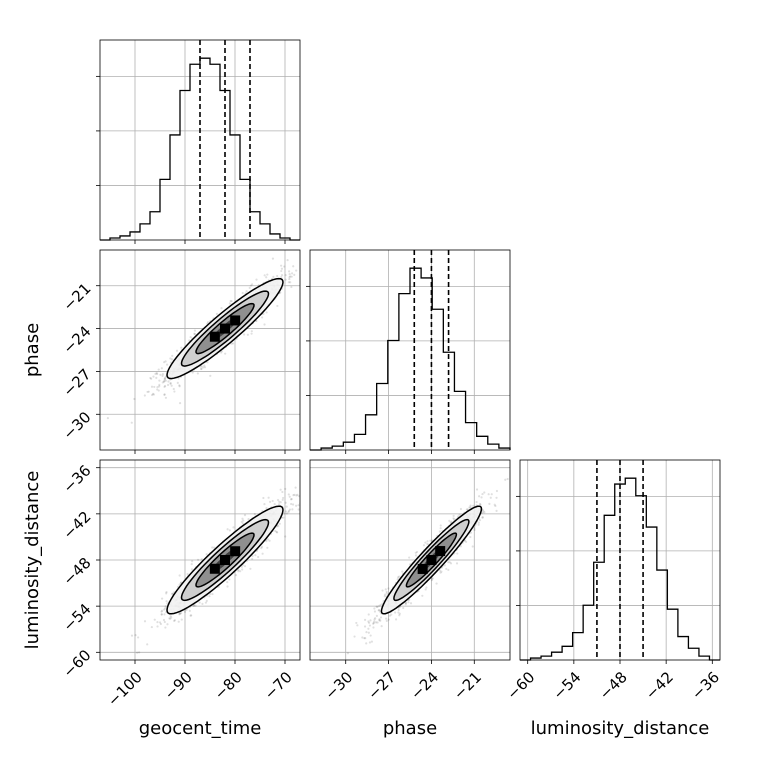 Image resolution: width=760 pixels, height=760 pixels. I want to click on x-tick-label-geocent_time: −90, so click(178, 685).